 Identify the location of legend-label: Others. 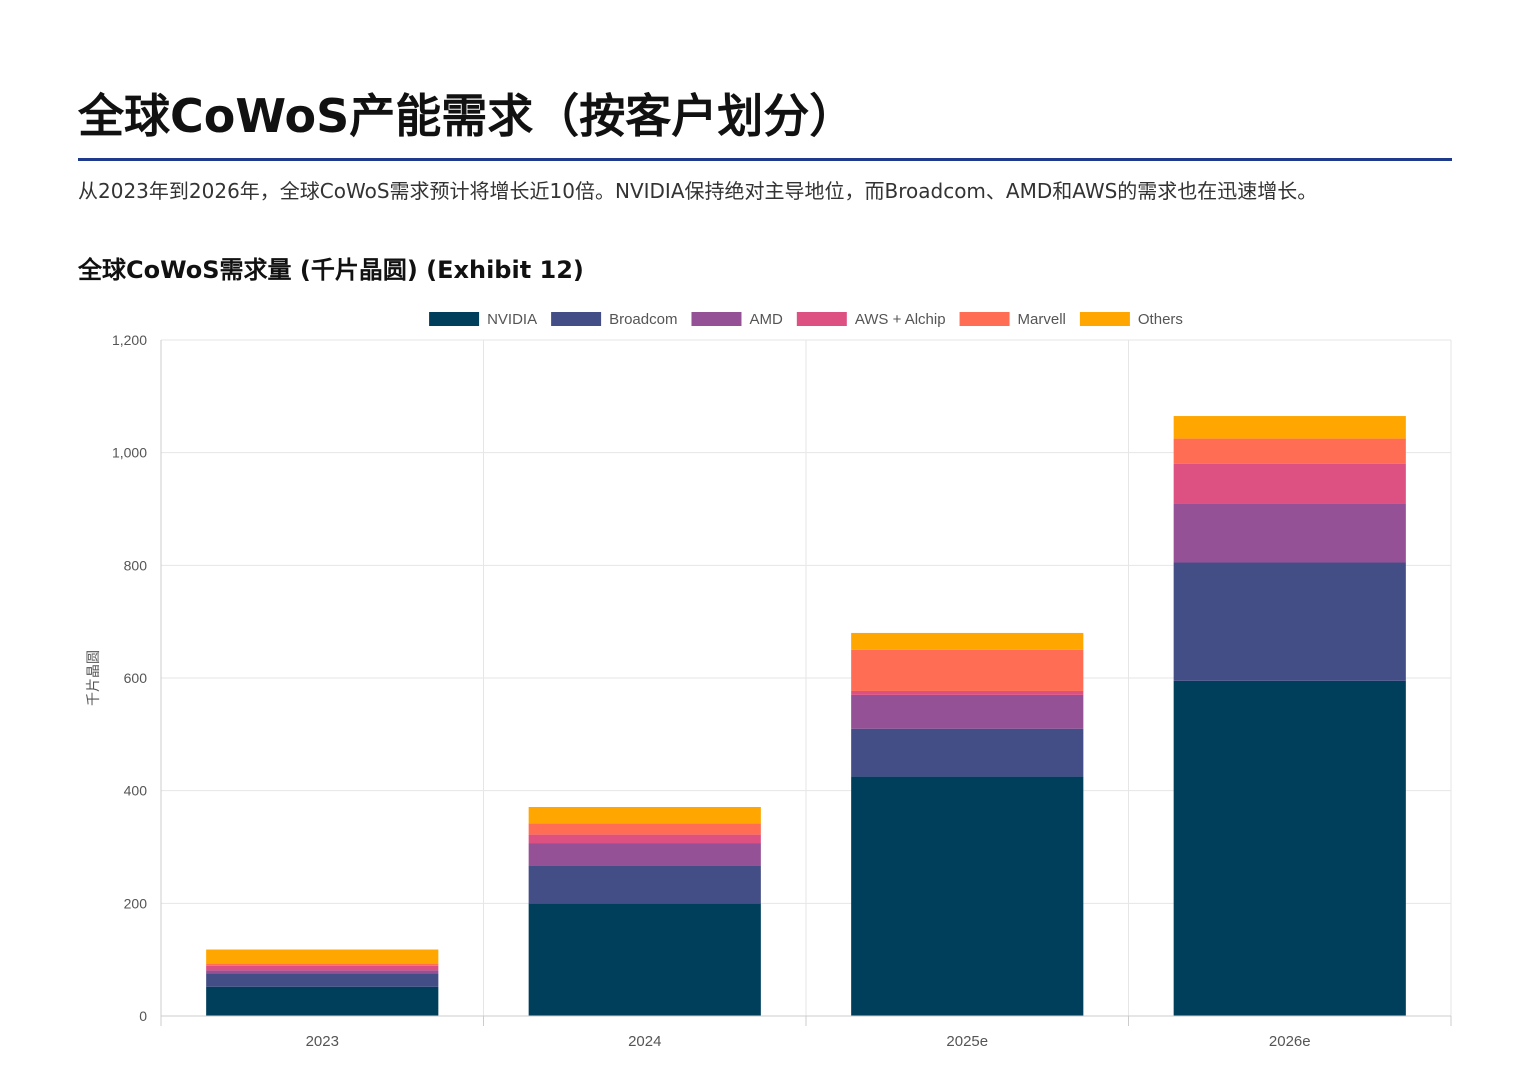
(1160, 319).